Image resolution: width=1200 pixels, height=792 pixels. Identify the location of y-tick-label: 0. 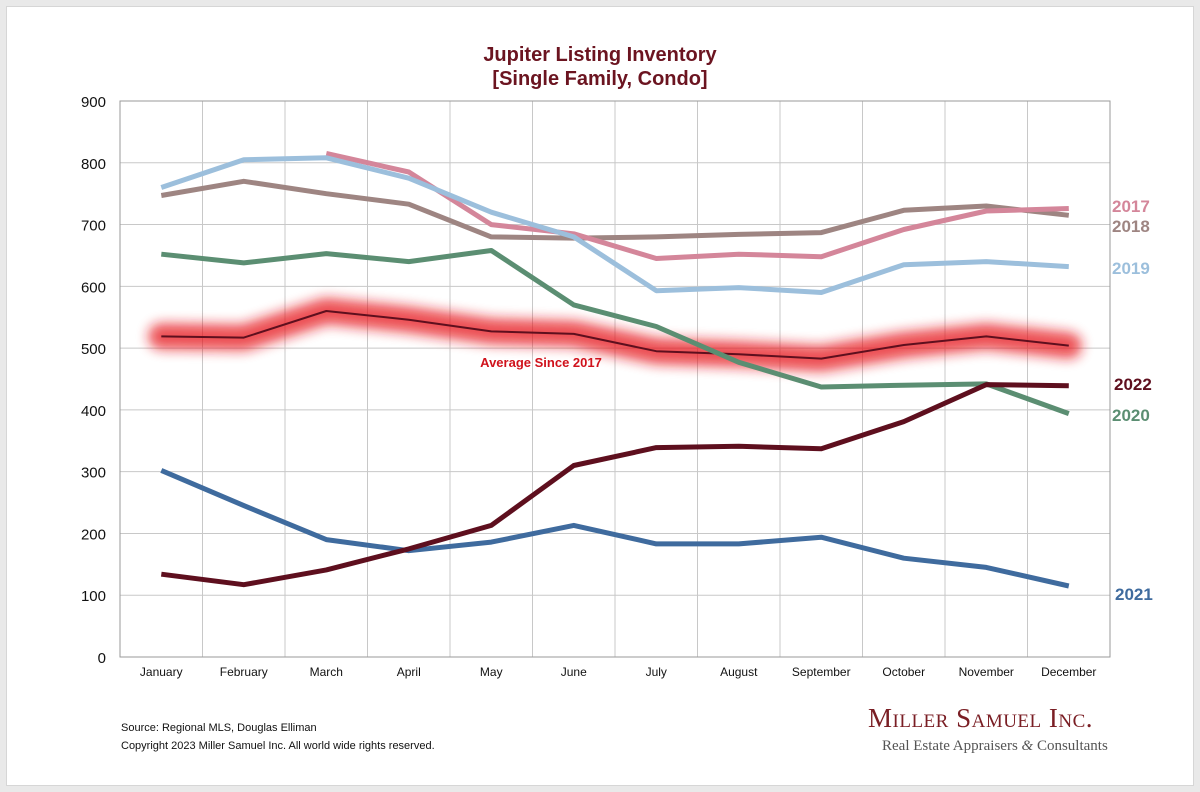
(102, 658).